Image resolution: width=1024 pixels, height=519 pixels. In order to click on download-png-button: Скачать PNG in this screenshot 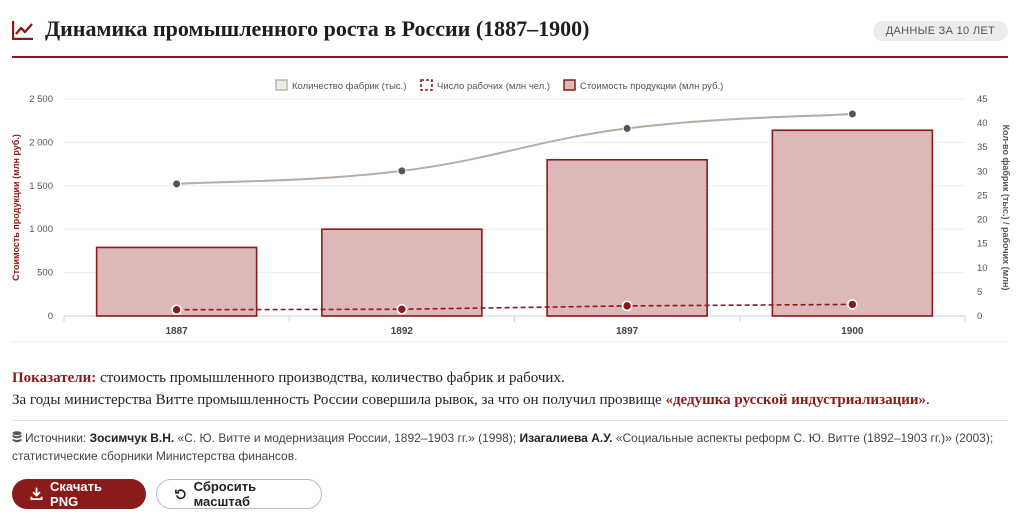, I will do `click(79, 494)`.